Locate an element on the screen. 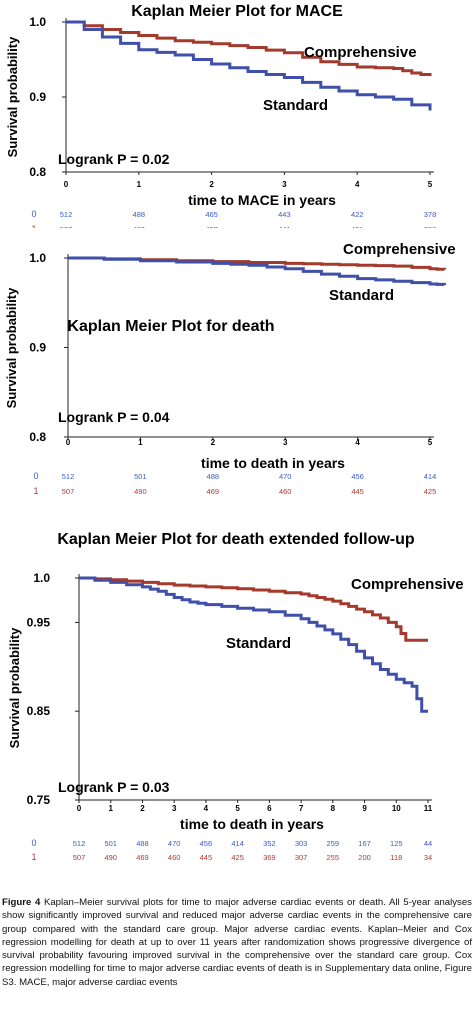 The height and width of the screenshot is (1024, 473). chart-title: Kaplan Meier Plot for MACE is located at coordinates (237, 11).